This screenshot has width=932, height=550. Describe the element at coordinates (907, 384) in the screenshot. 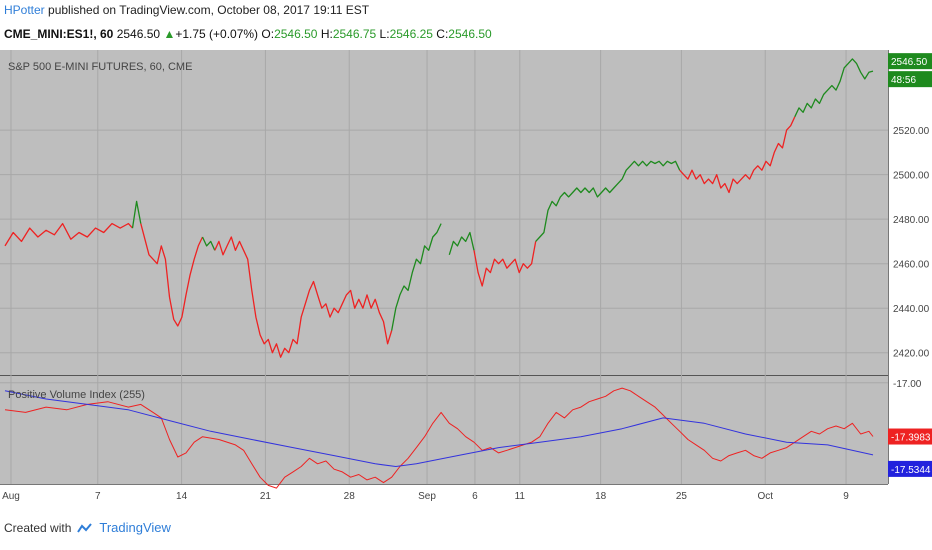

I see `indicator-y-tick-label: -17.00` at that location.